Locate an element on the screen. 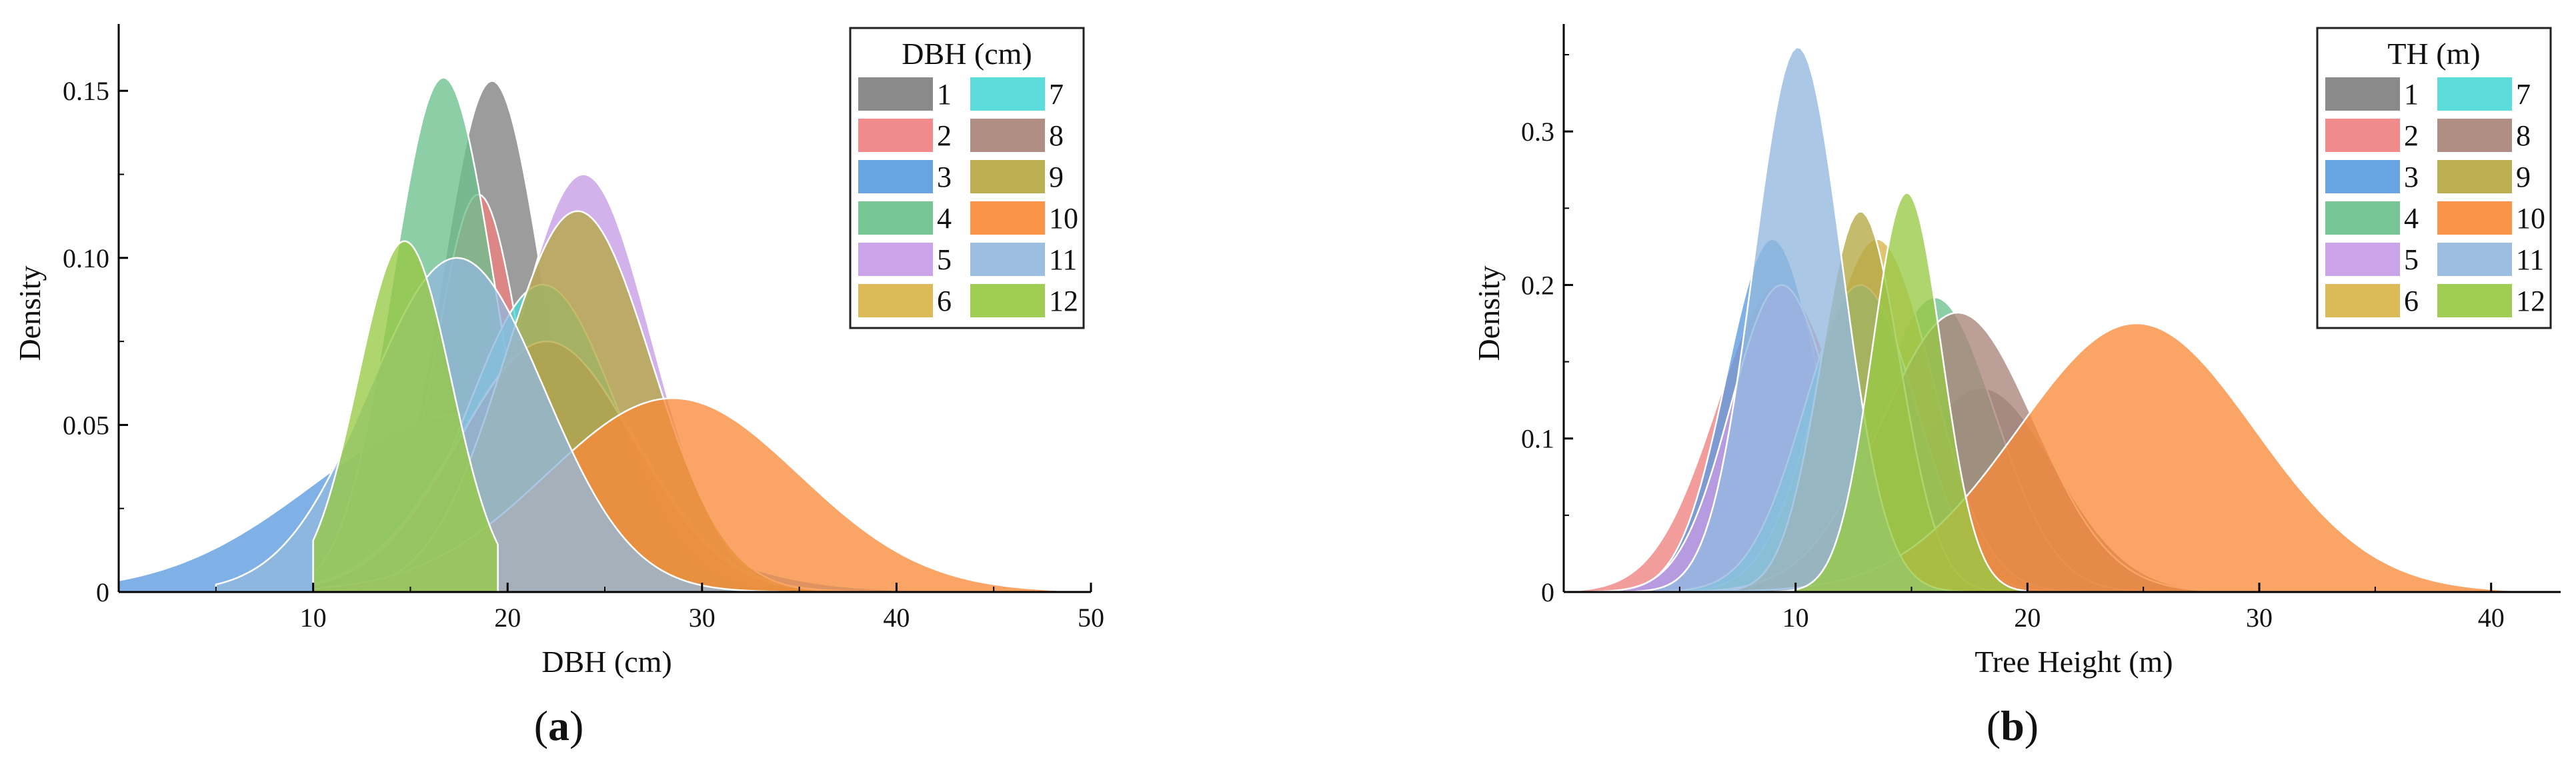  panel-a-legend-label-5: 5 is located at coordinates (944, 259).